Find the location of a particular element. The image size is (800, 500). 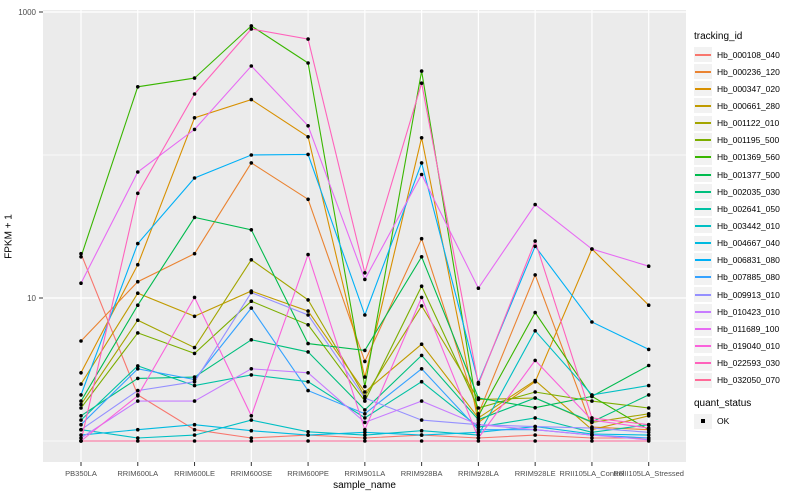

black-square-point-icon is located at coordinates (703, 421).